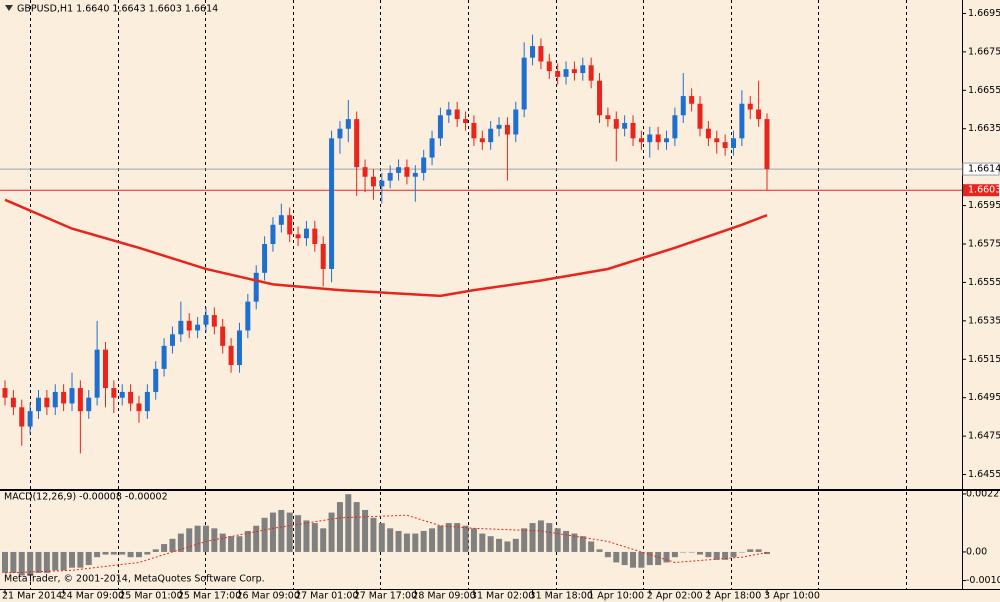 Image resolution: width=1000 pixels, height=602 pixels. I want to click on symbol-icon, so click(9, 8).